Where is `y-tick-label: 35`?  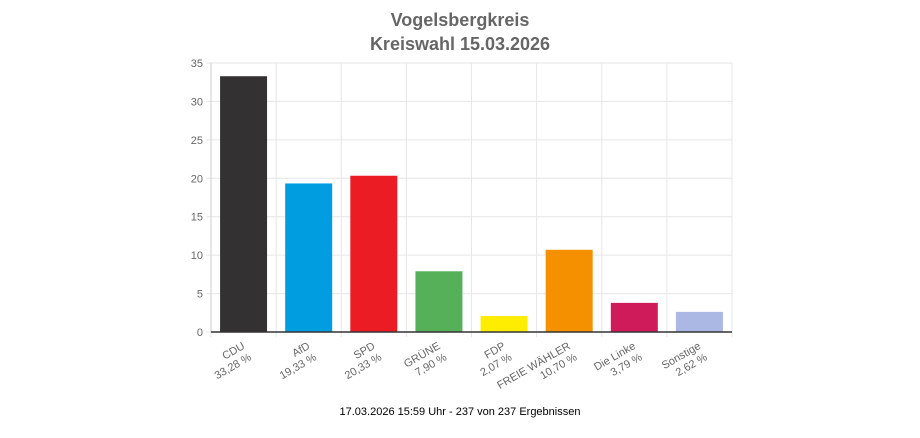 y-tick-label: 35 is located at coordinates (197, 64).